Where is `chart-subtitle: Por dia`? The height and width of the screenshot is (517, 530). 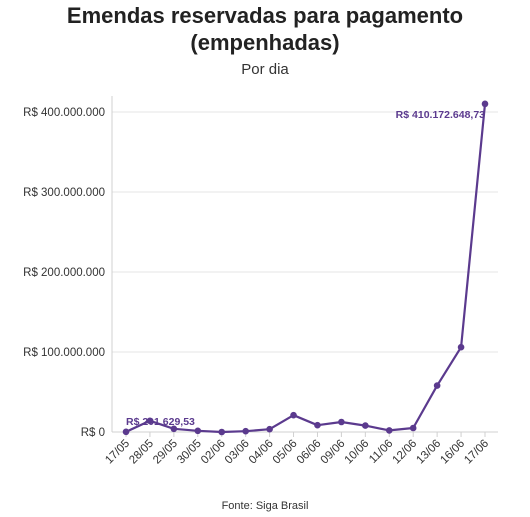 chart-subtitle: Por dia is located at coordinates (265, 69).